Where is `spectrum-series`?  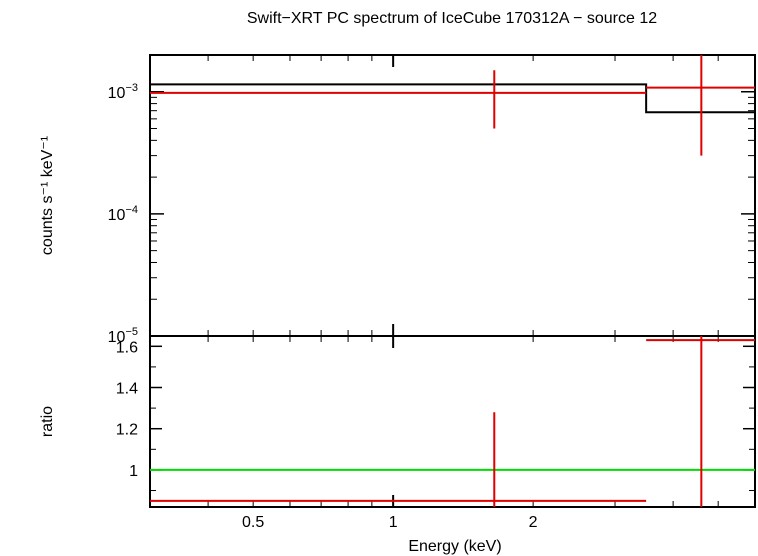 spectrum-series is located at coordinates (452, 105).